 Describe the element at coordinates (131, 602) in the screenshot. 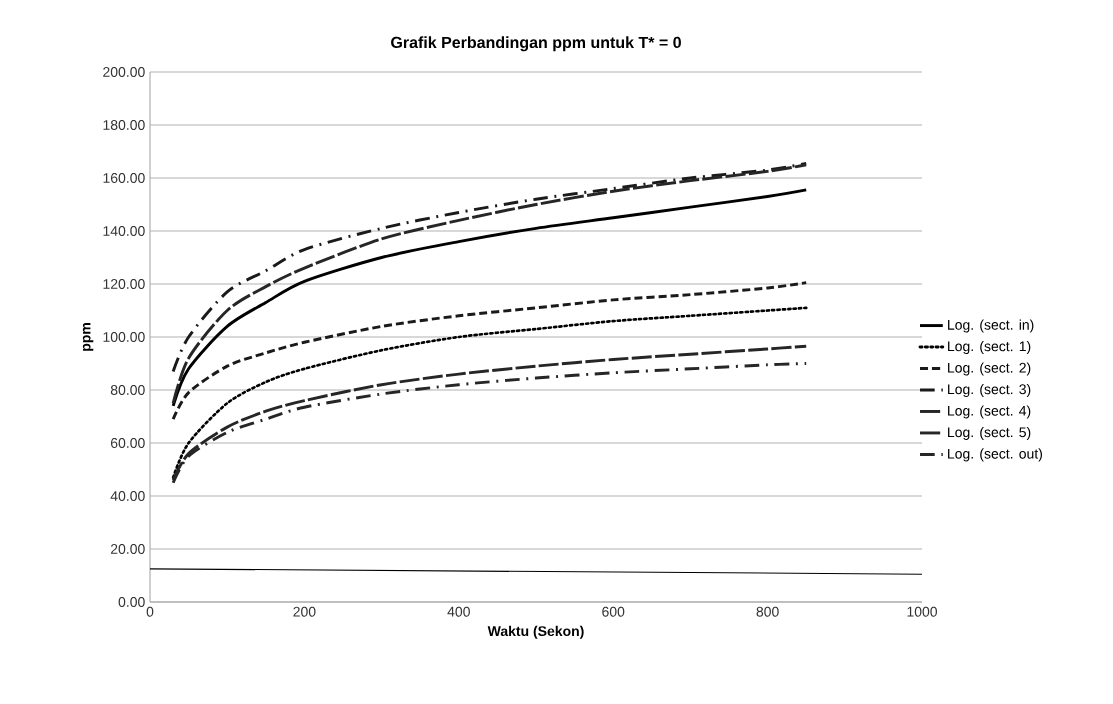

I see `y-tick-label: 0.00` at that location.